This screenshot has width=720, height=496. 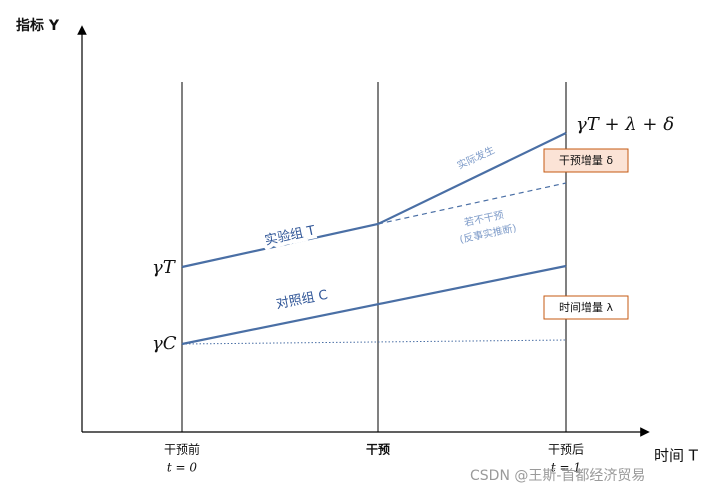 What do you see at coordinates (289, 235) in the screenshot?
I see `group-label: 实验组 T` at bounding box center [289, 235].